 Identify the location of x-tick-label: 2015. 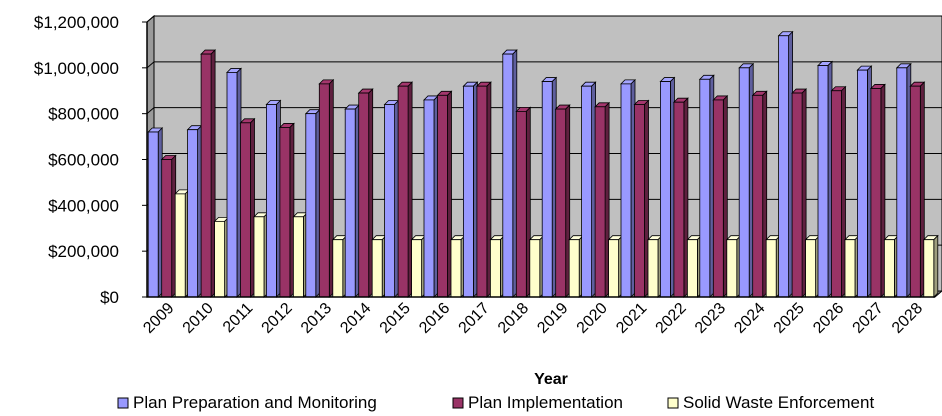
(395, 318).